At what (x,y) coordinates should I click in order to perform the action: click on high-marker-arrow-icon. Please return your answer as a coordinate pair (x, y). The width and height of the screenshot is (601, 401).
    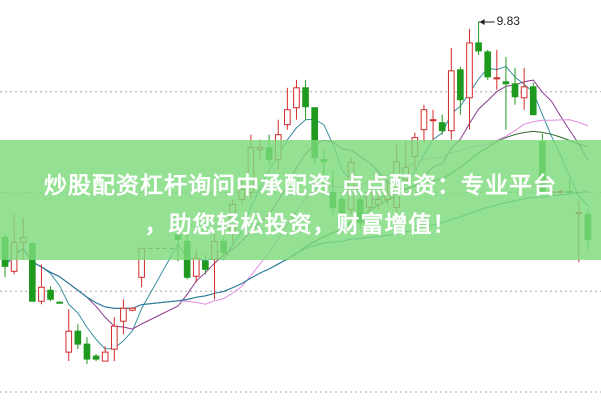
    Looking at the image, I should click on (482, 21).